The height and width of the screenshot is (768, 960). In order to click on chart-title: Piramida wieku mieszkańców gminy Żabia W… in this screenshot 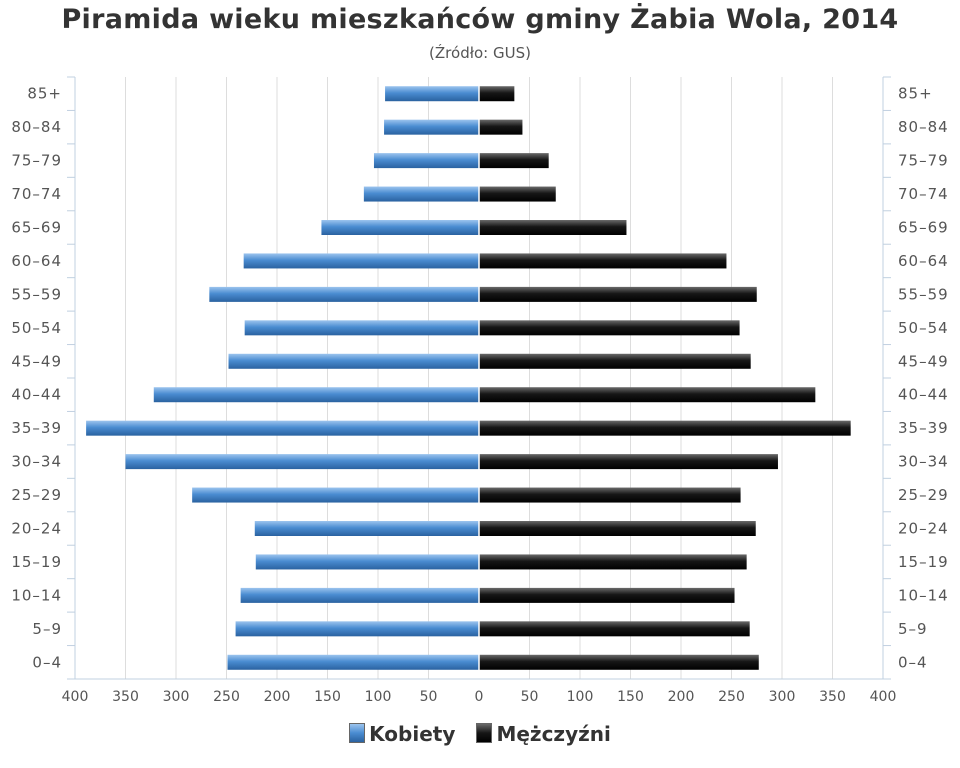, I will do `click(480, 19)`.